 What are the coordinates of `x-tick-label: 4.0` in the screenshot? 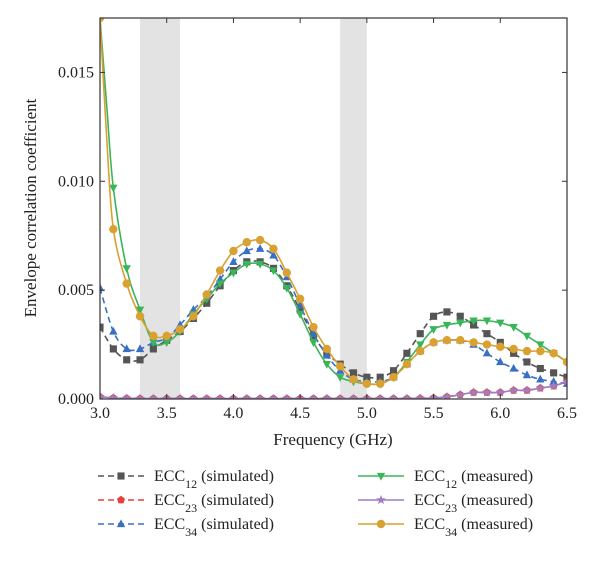 It's located at (233, 413).